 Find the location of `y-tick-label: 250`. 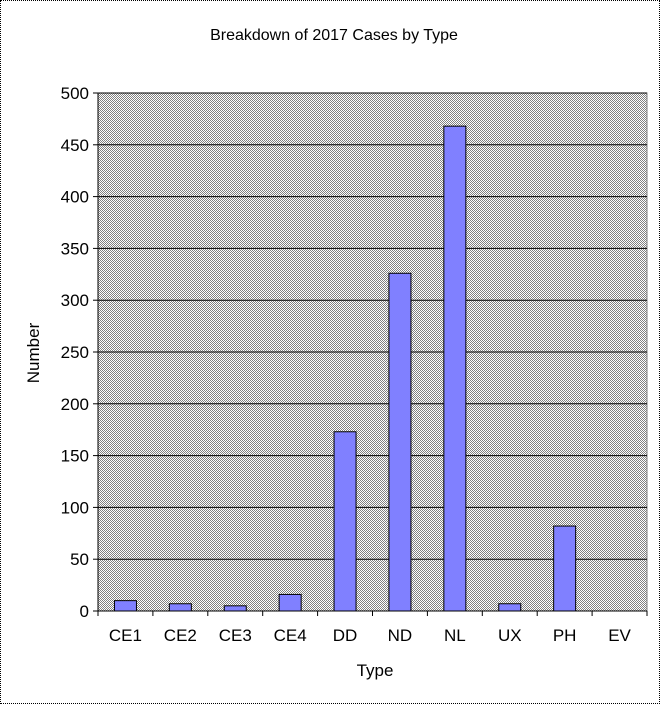

y-tick-label: 250 is located at coordinates (75, 352).